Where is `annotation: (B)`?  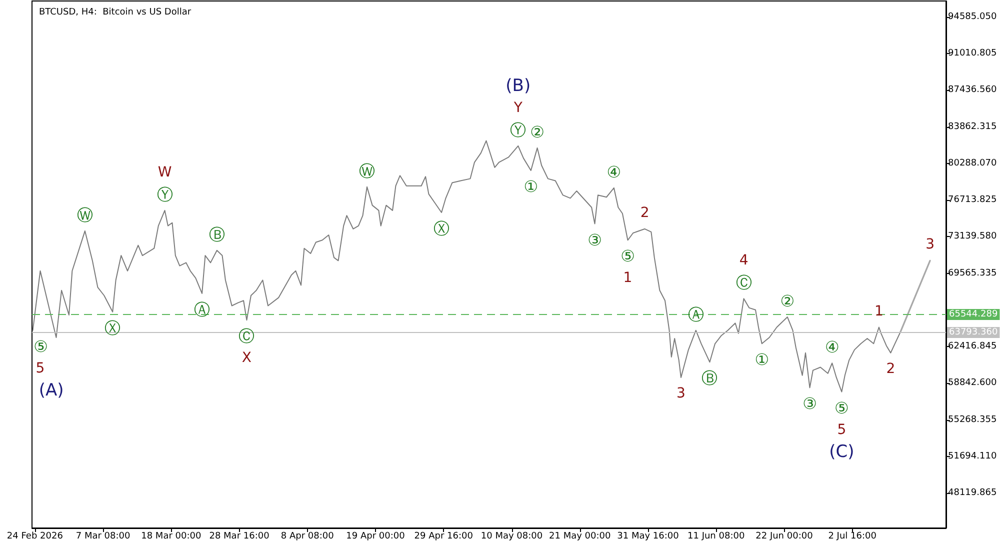
annotation: (B) is located at coordinates (518, 86).